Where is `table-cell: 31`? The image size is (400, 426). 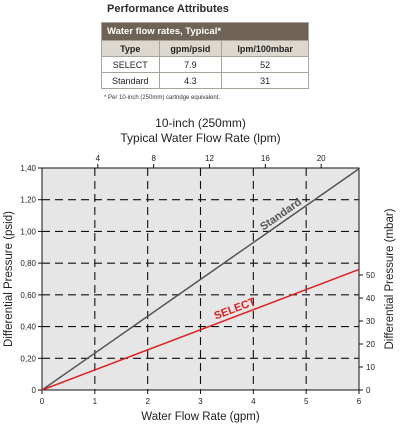
table-cell: 31 is located at coordinates (265, 80).